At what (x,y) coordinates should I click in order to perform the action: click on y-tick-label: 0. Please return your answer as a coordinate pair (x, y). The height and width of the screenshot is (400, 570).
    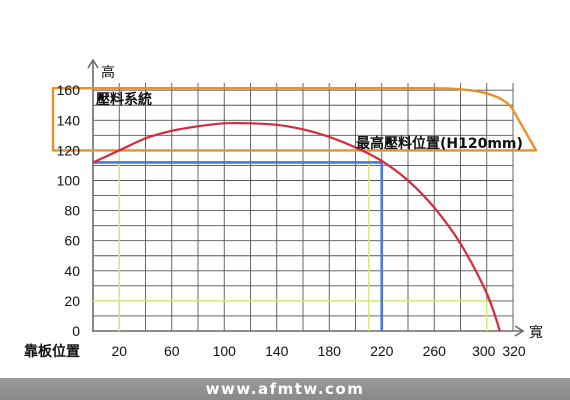
    Looking at the image, I should click on (76, 331).